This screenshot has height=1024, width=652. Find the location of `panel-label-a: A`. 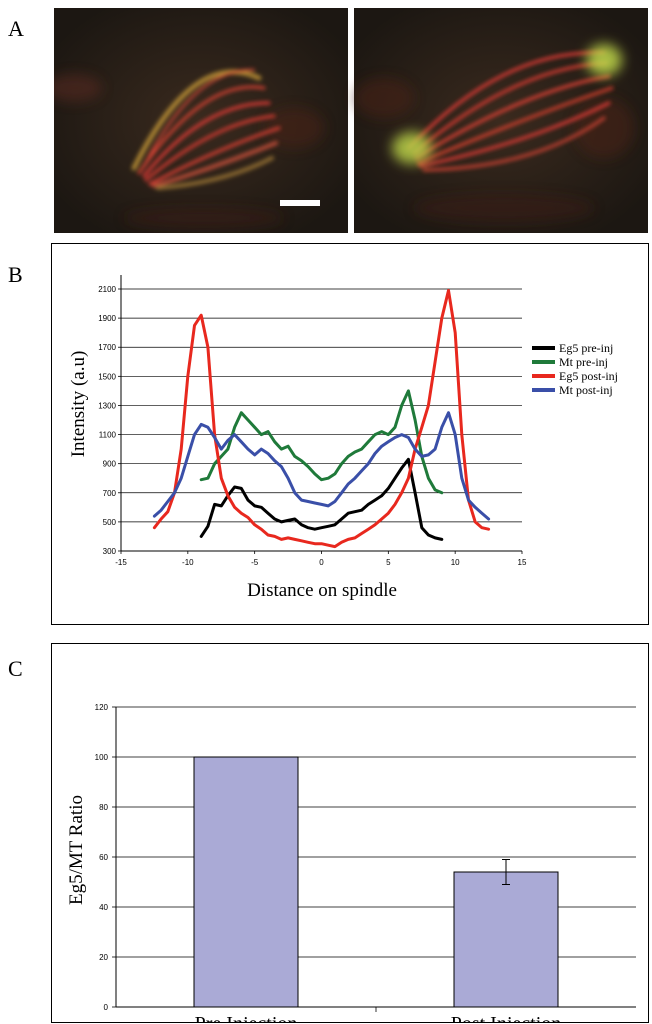

panel-label-a: A is located at coordinates (16, 28).